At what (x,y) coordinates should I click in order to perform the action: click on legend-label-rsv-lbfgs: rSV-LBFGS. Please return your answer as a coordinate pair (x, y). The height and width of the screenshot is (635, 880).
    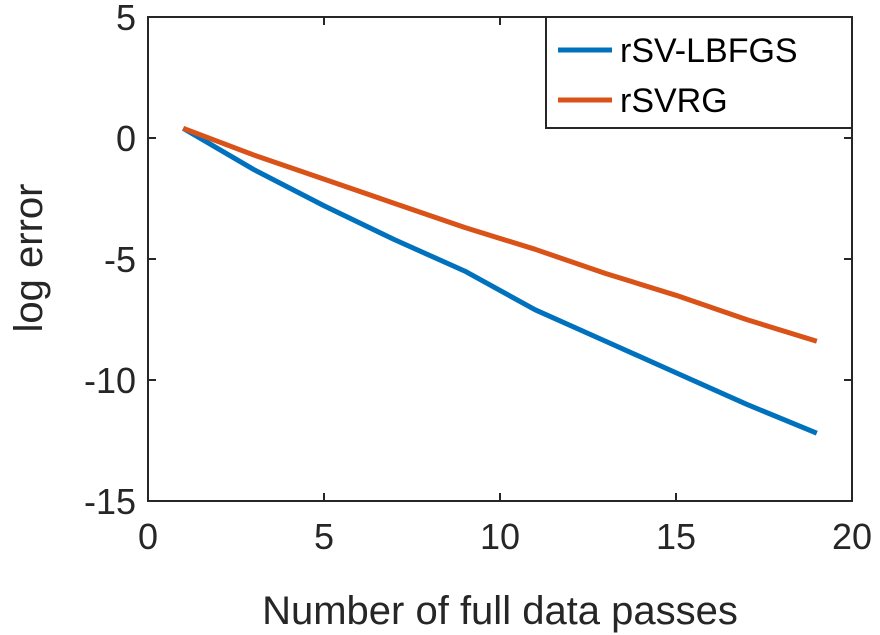
    Looking at the image, I should click on (709, 51).